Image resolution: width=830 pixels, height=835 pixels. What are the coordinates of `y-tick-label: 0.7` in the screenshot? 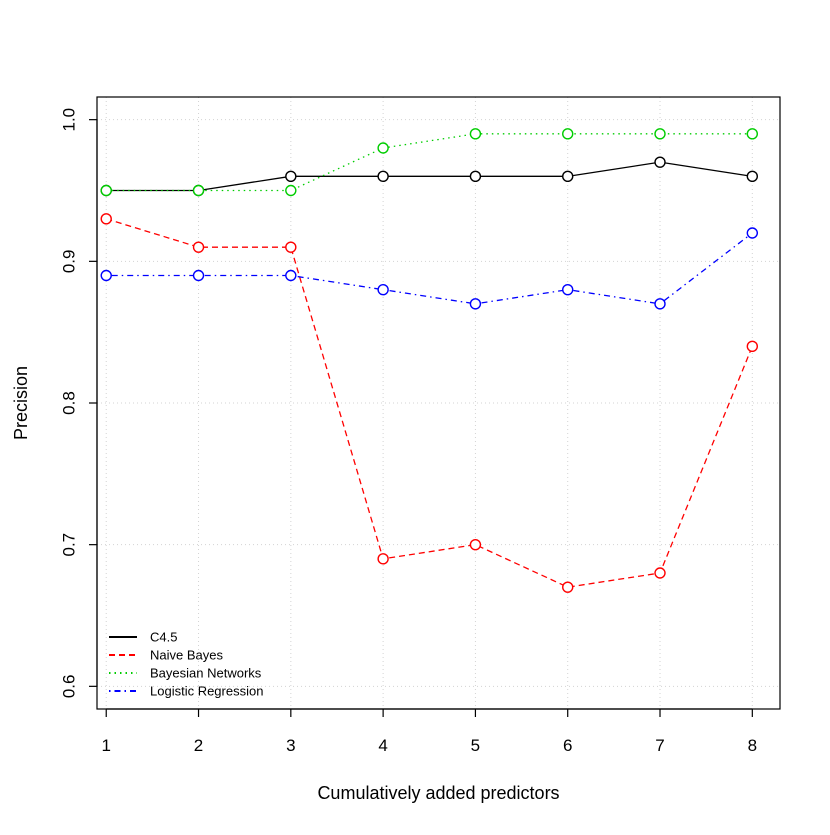 It's located at (69, 545).